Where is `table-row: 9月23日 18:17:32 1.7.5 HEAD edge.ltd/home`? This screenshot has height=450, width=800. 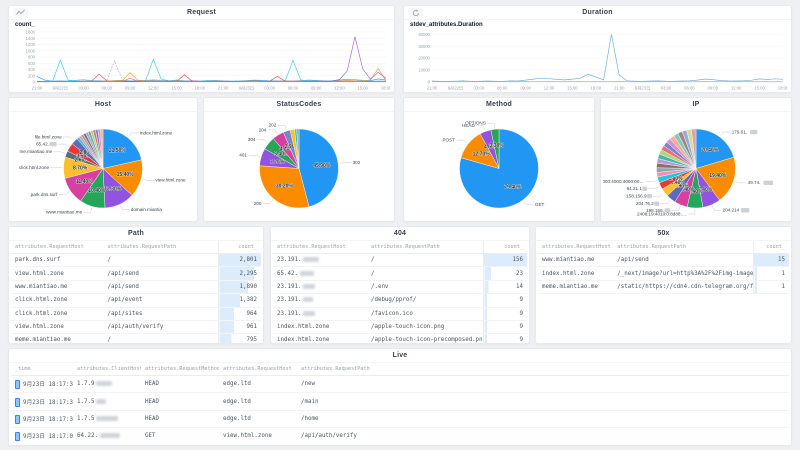 table-row: 9月23日 18:17:32 1.7.5 HEAD edge.ltd/home is located at coordinates (400, 419).